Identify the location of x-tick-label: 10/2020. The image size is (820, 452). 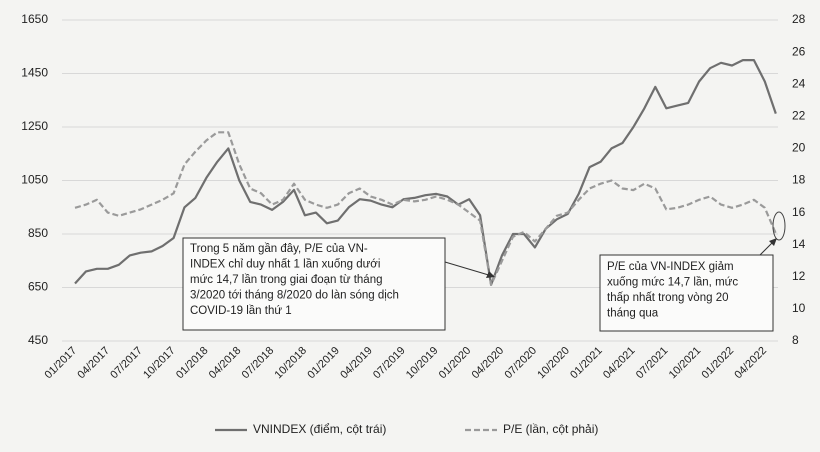
(553, 363).